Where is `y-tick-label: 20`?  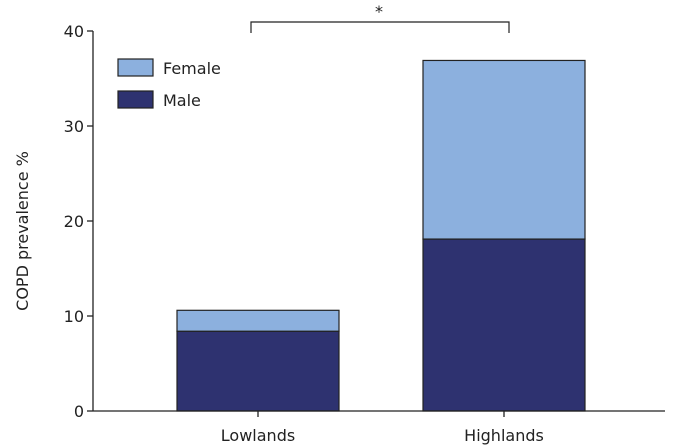 y-tick-label: 20 is located at coordinates (74, 221).